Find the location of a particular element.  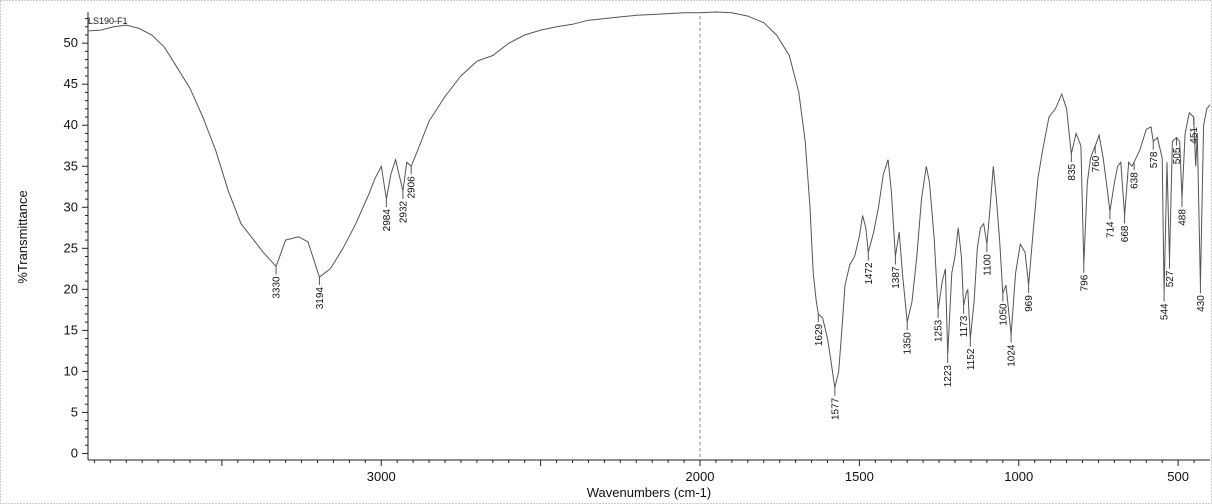

x-axis: 3000 2000 1500 1000 500 is located at coordinates (644, 472).